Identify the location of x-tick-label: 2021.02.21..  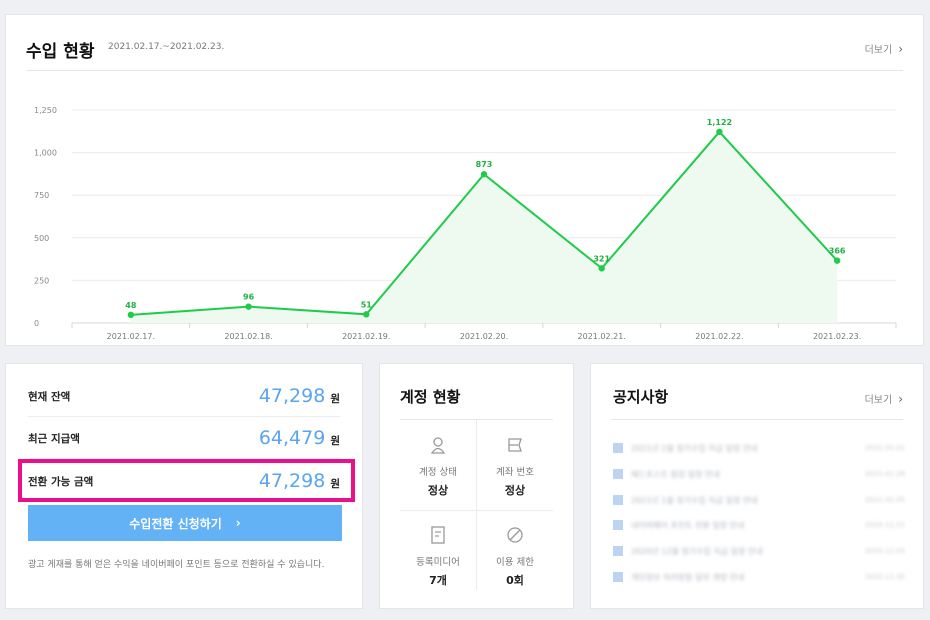
(602, 336).